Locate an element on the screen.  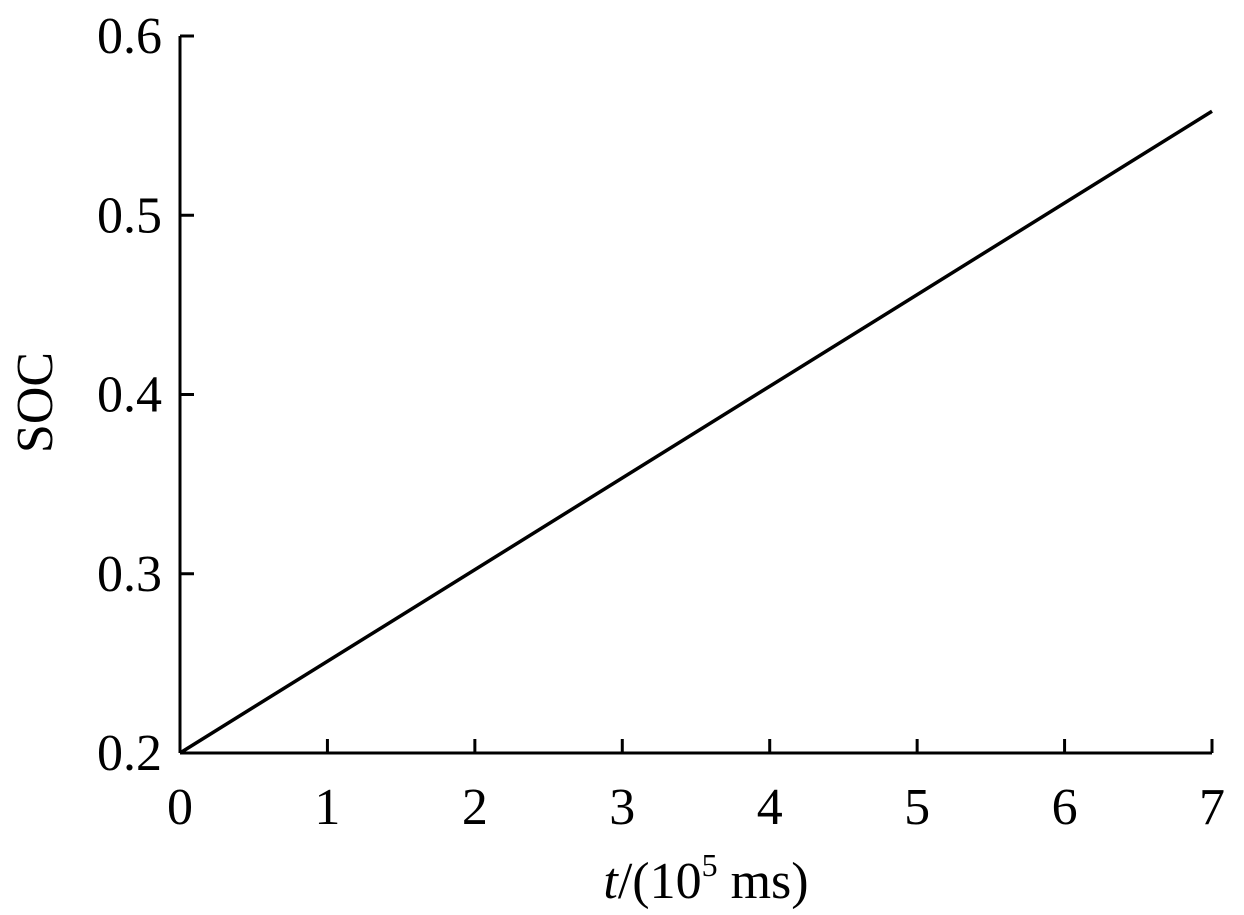
x-tick-label: 5 is located at coordinates (917, 807).